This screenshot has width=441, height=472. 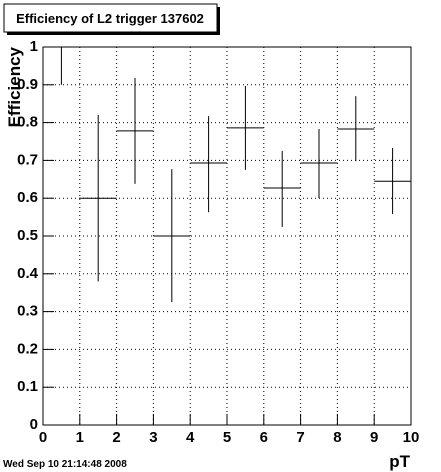 What do you see at coordinates (27, 235) in the screenshot?
I see `y-tick-label: 0.5` at bounding box center [27, 235].